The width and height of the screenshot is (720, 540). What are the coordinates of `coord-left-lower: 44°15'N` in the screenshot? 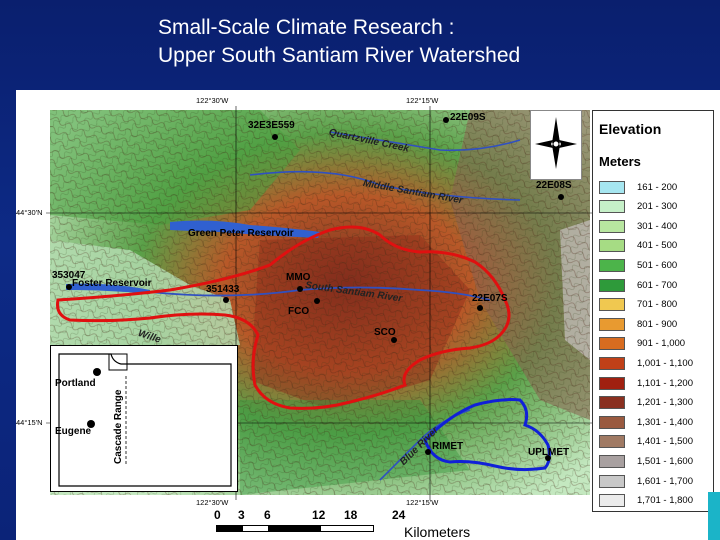 It's located at (29, 422).